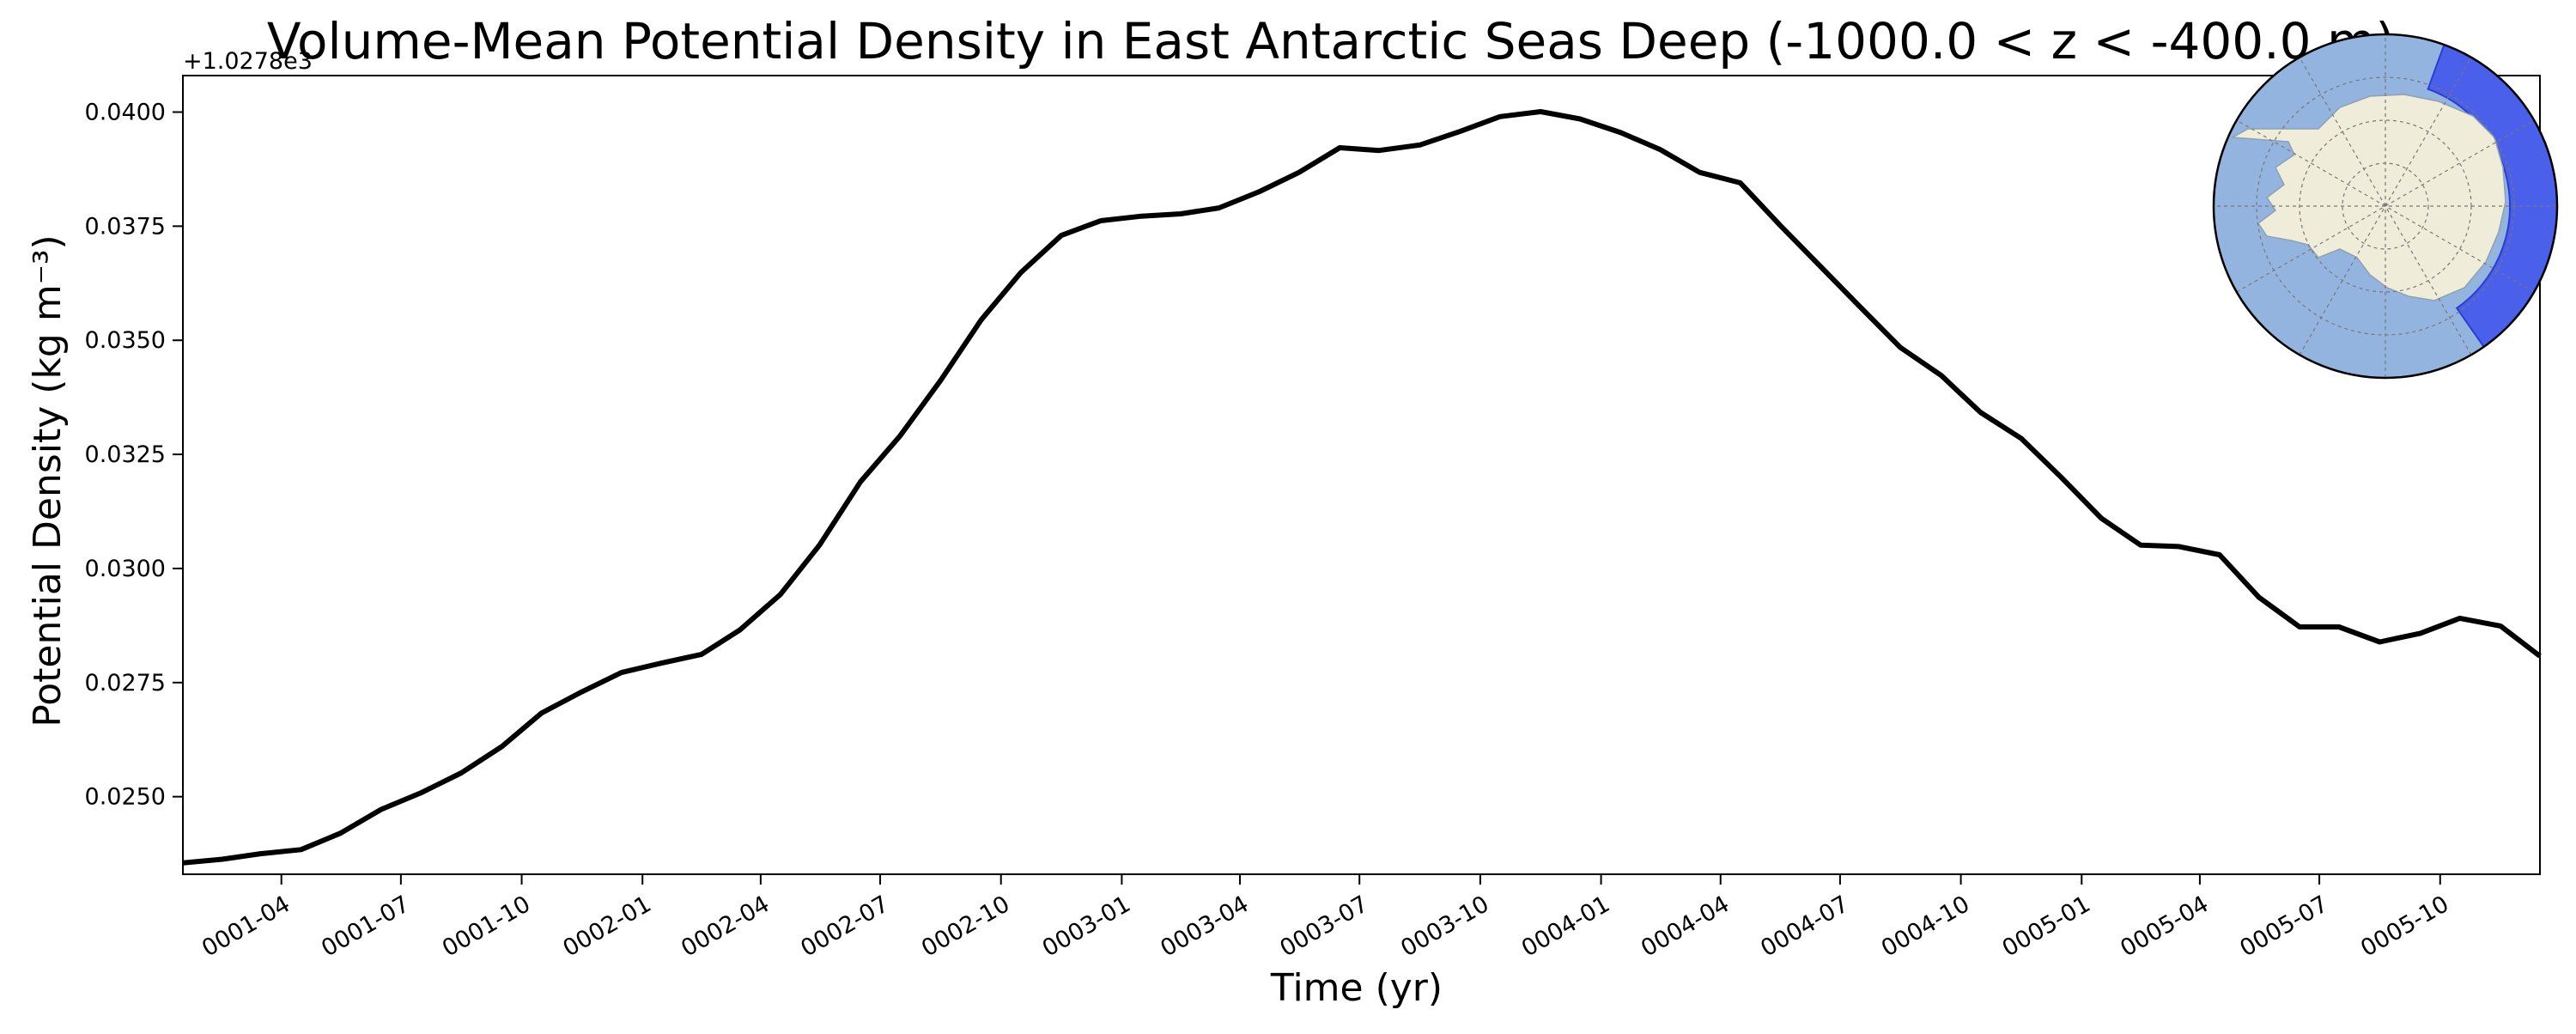 This screenshot has width=2576, height=1034. I want to click on y-tick-label: 0.0350, so click(126, 340).